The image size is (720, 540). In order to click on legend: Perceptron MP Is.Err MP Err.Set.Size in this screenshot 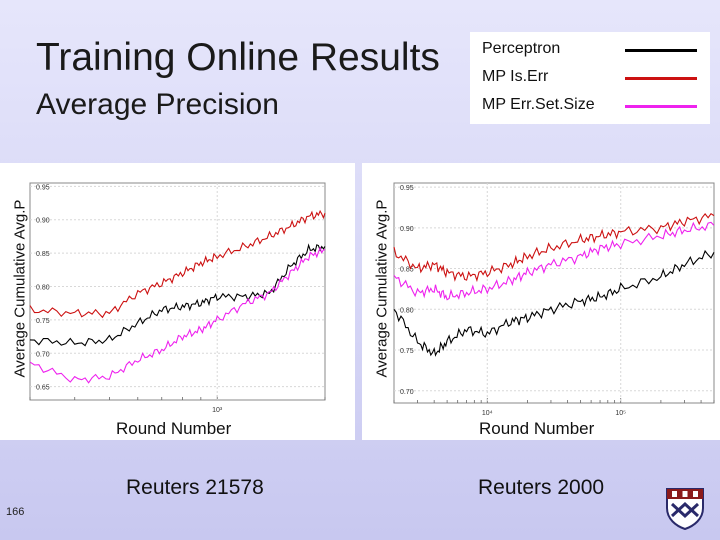, I will do `click(590, 78)`.